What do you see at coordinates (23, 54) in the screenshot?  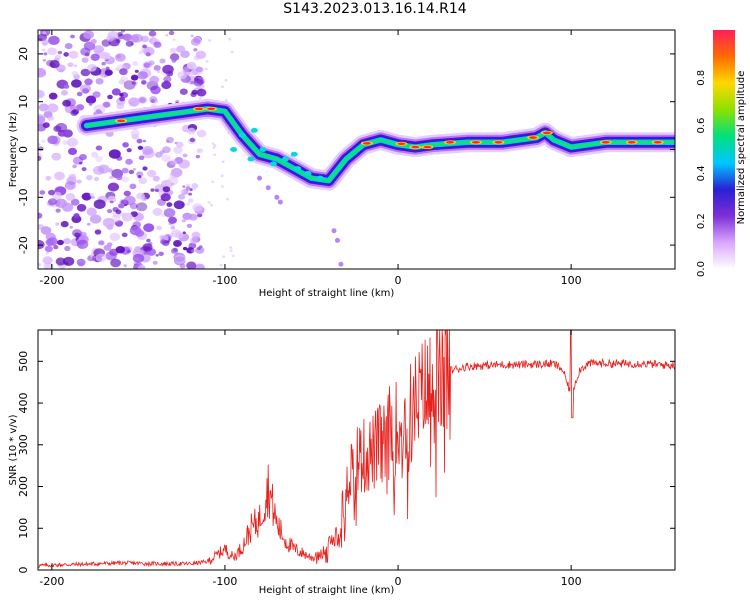 I see `y-tick-label: 20` at bounding box center [23, 54].